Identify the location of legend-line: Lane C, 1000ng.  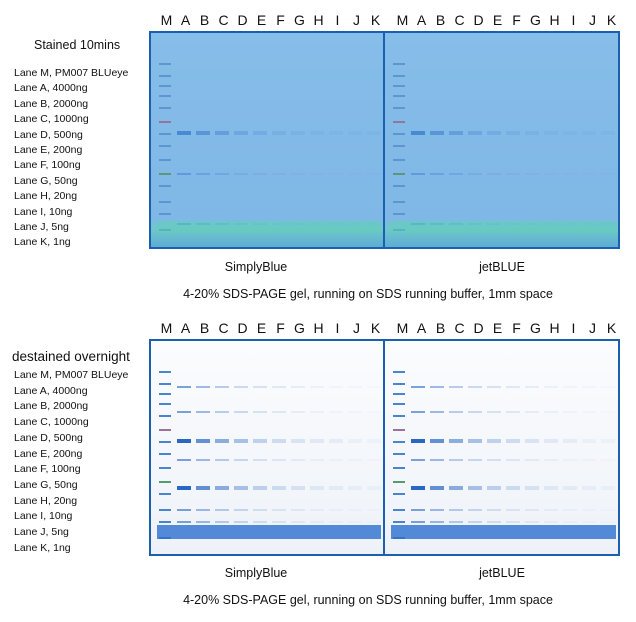
(51, 422).